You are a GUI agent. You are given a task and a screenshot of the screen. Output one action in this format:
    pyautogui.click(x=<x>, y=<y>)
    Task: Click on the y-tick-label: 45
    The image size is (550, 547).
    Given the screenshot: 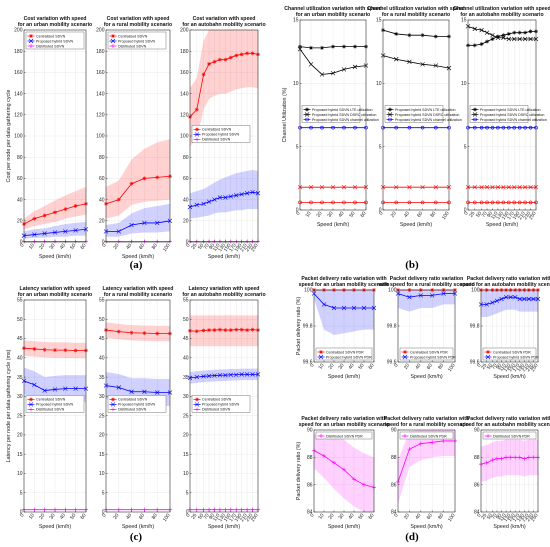 What is the action you would take?
    pyautogui.click(x=102, y=339)
    